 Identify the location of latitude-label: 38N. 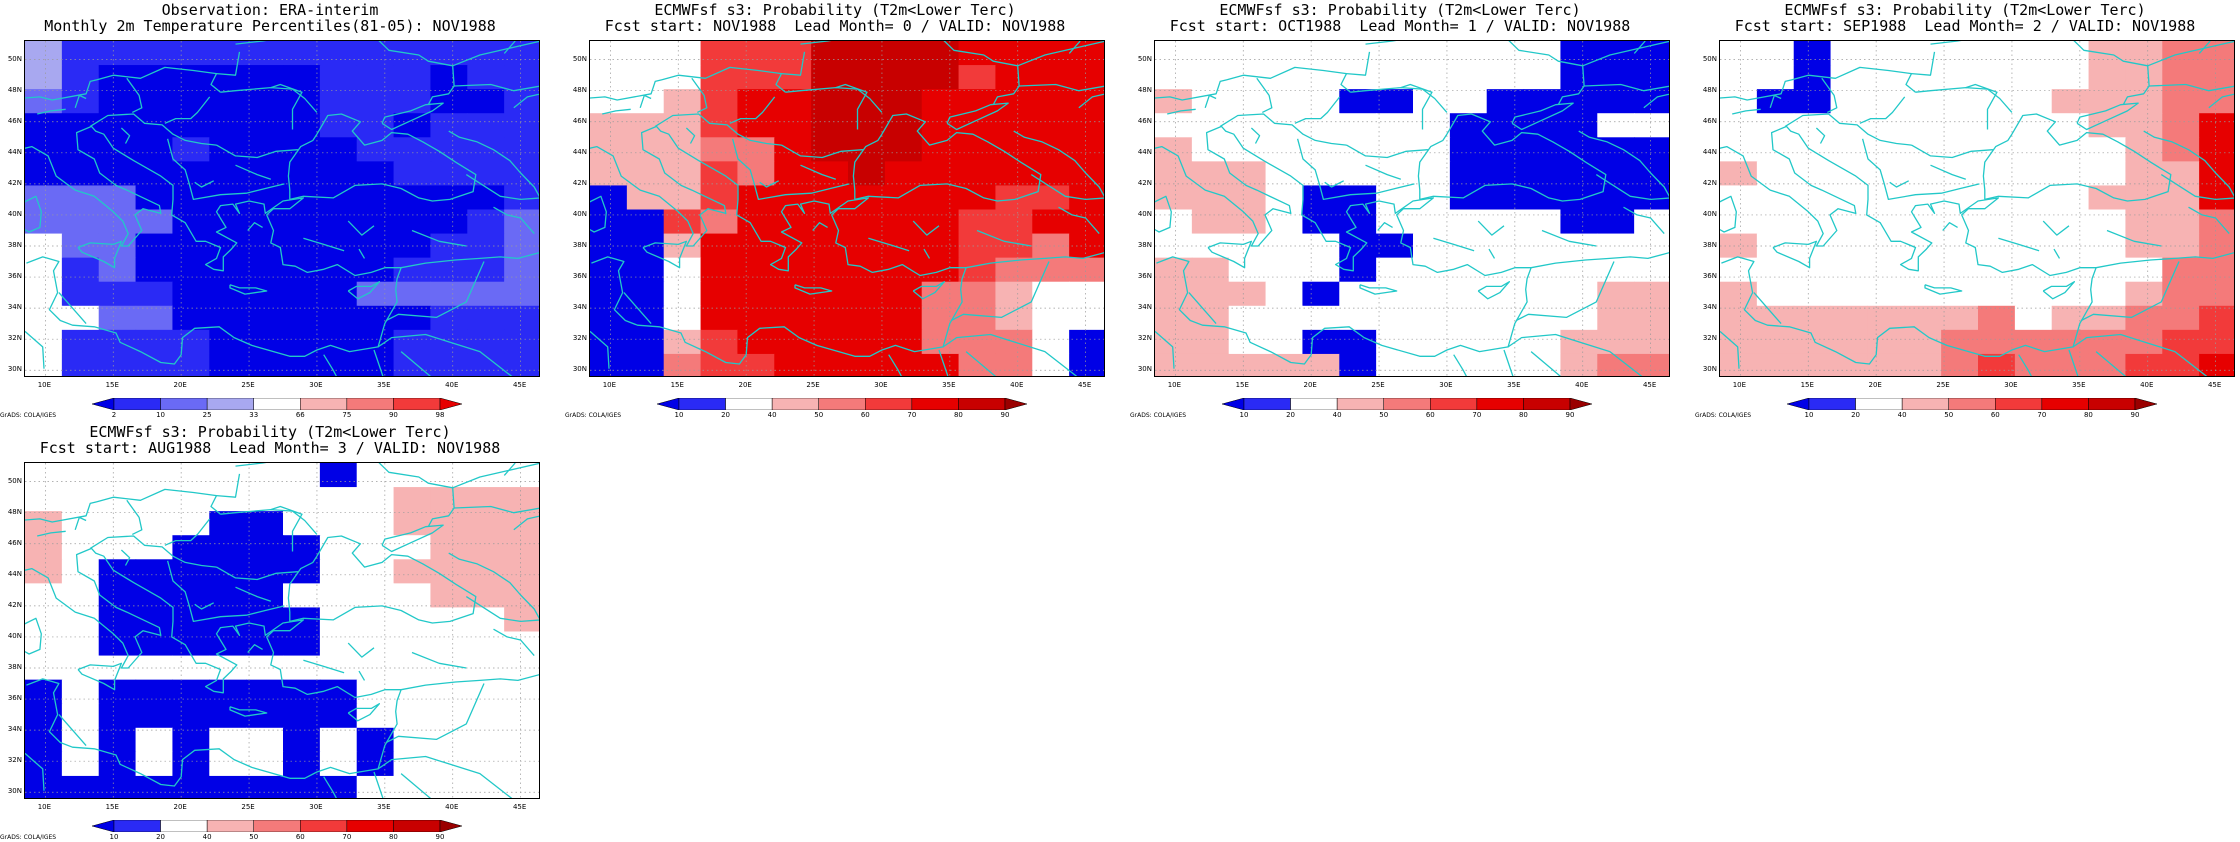
(14, 244).